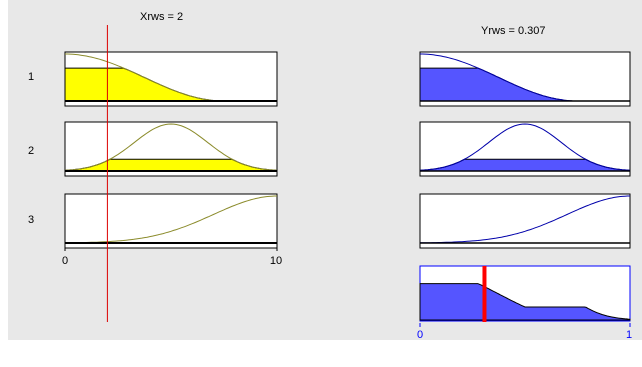 The image size is (642, 367). I want to click on rule-number-1: 1, so click(31, 77).